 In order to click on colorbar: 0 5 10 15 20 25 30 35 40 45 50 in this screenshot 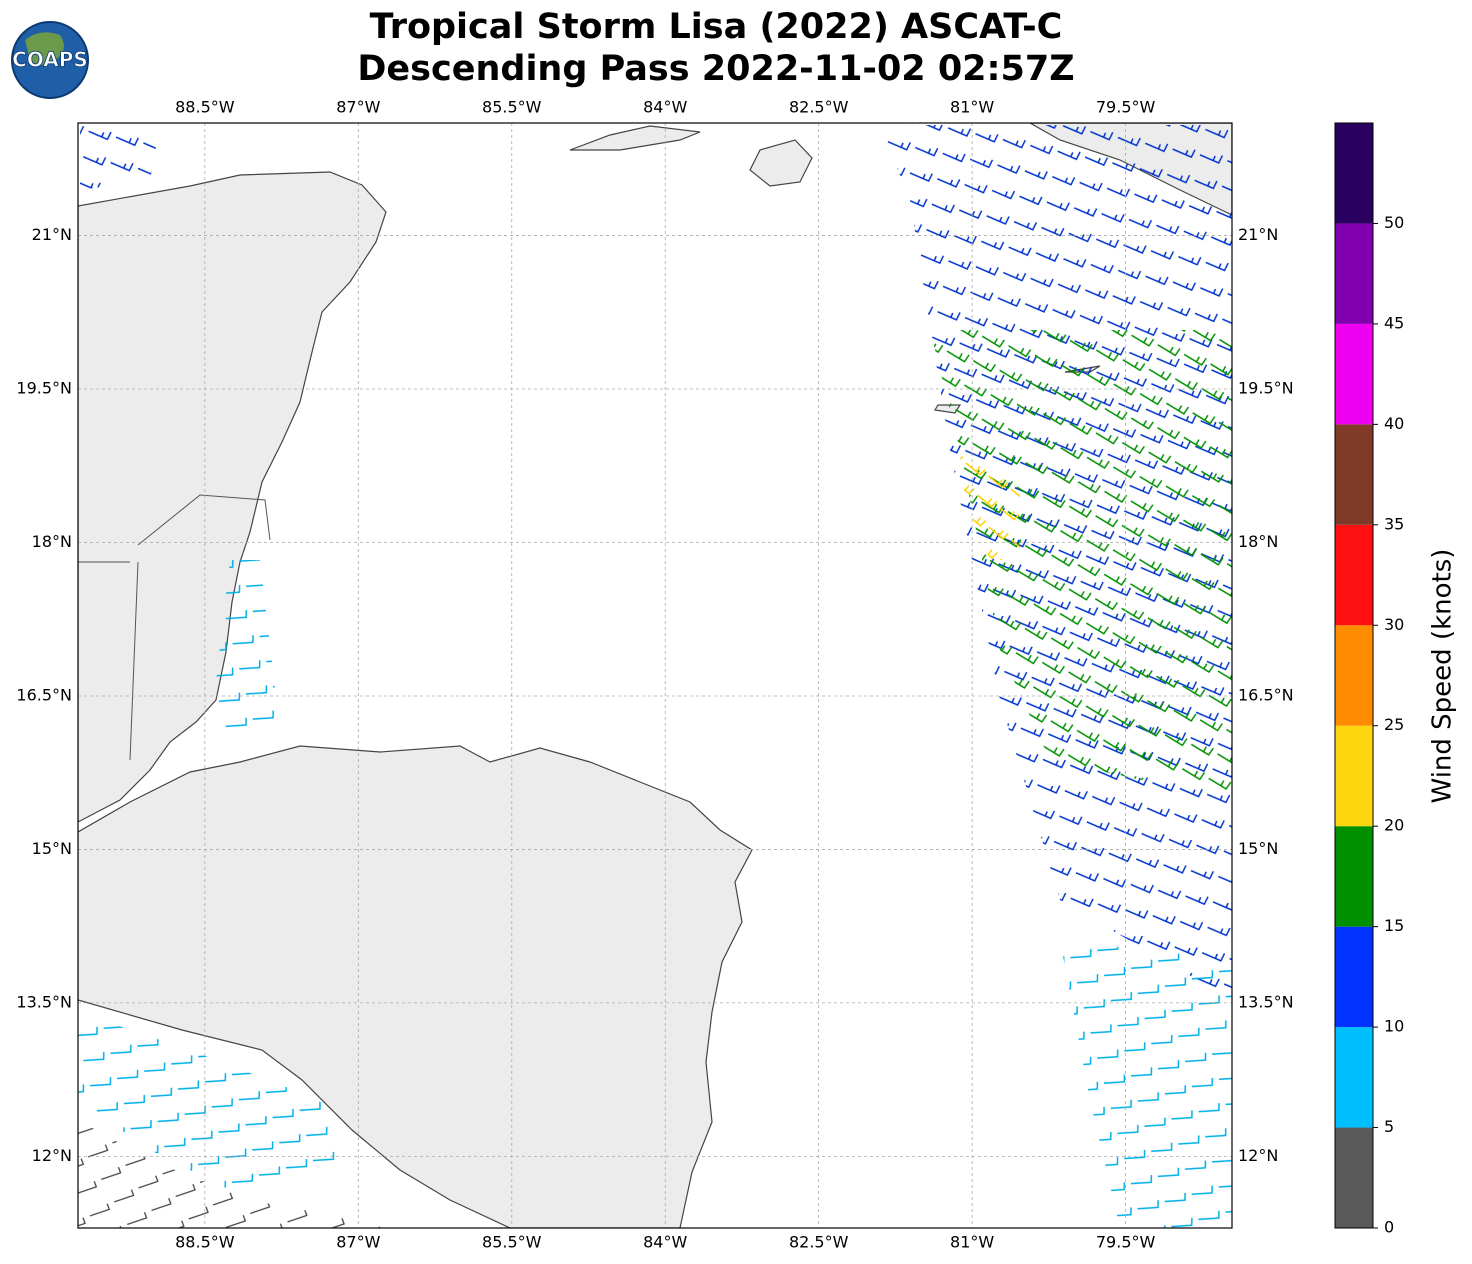, I will do `click(1369, 680)`.